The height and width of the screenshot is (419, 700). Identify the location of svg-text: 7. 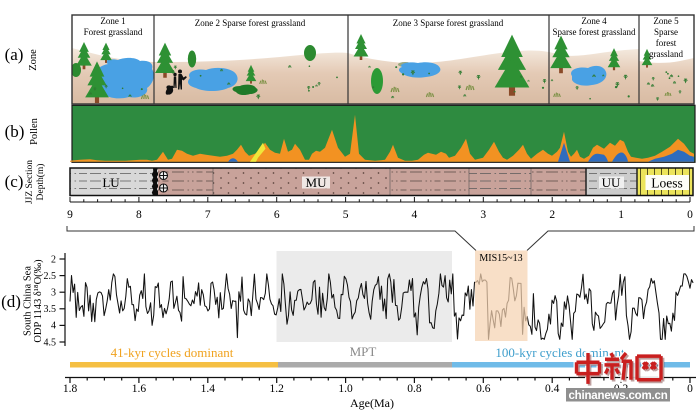
(208, 215).